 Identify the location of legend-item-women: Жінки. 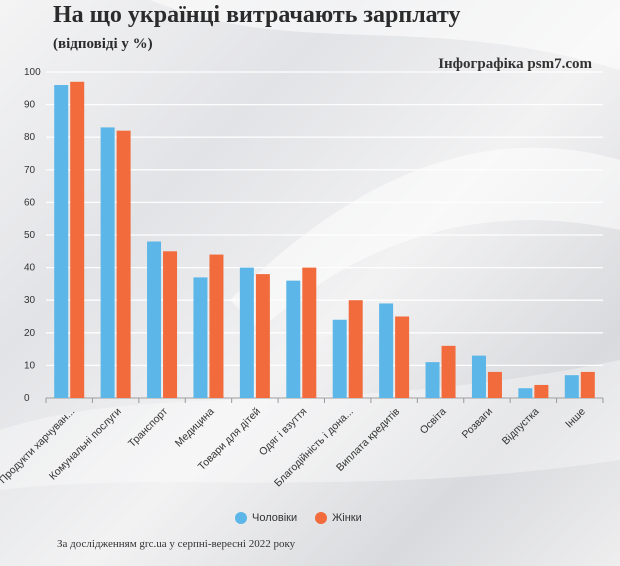
(338, 518).